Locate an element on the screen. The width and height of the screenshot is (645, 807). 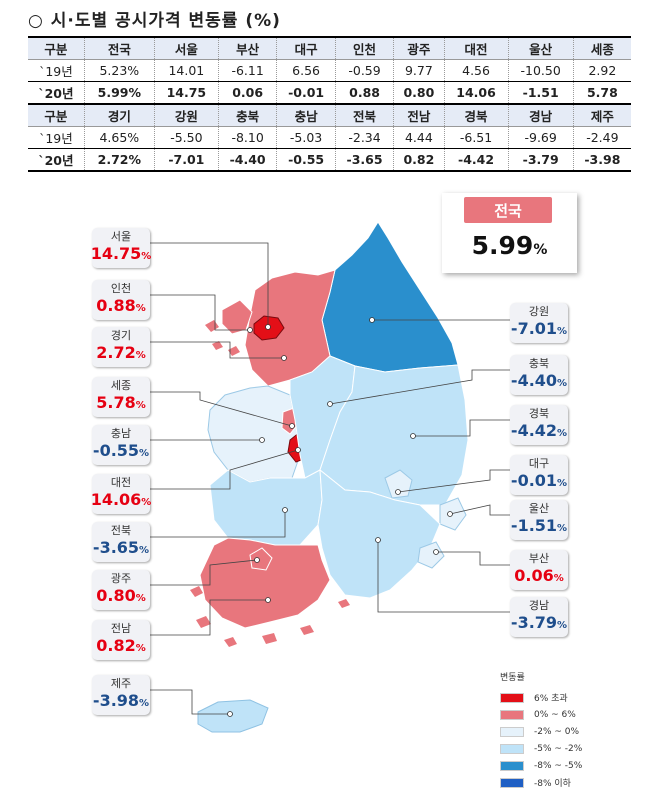
legend-item: -8% ~ -5% is located at coordinates (555, 765).